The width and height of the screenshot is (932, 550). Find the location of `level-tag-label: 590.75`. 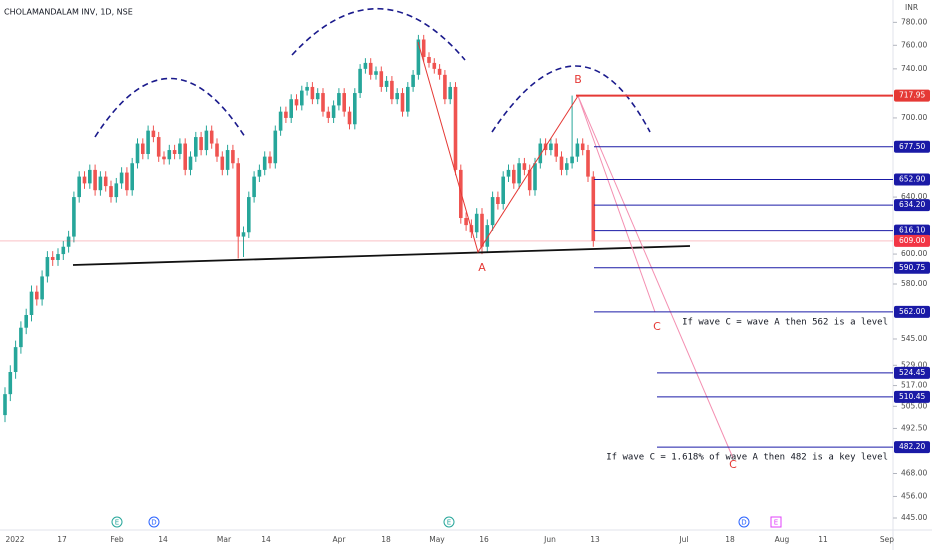

level-tag-label: 590.75 is located at coordinates (912, 267).